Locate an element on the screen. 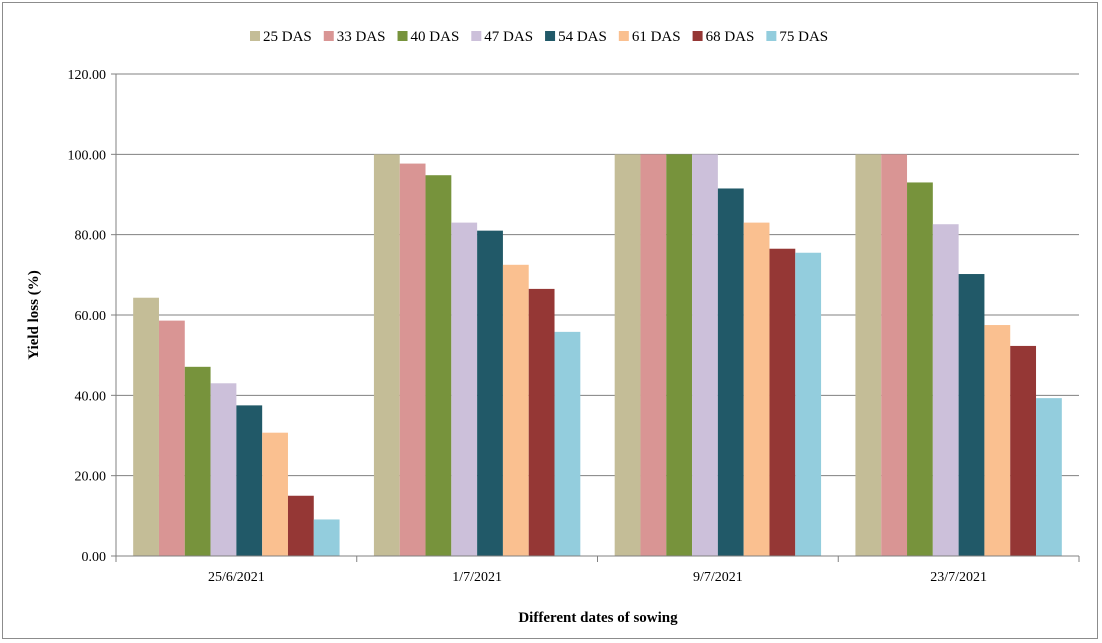 The image size is (1102, 643). legend-label: 40 DAS is located at coordinates (435, 37).